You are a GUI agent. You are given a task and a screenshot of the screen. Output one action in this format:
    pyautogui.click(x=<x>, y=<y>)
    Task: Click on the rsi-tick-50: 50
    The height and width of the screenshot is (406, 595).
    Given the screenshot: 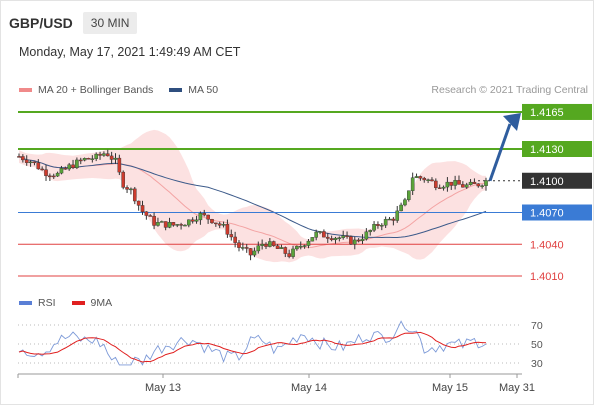 What is the action you would take?
    pyautogui.click(x=537, y=345)
    